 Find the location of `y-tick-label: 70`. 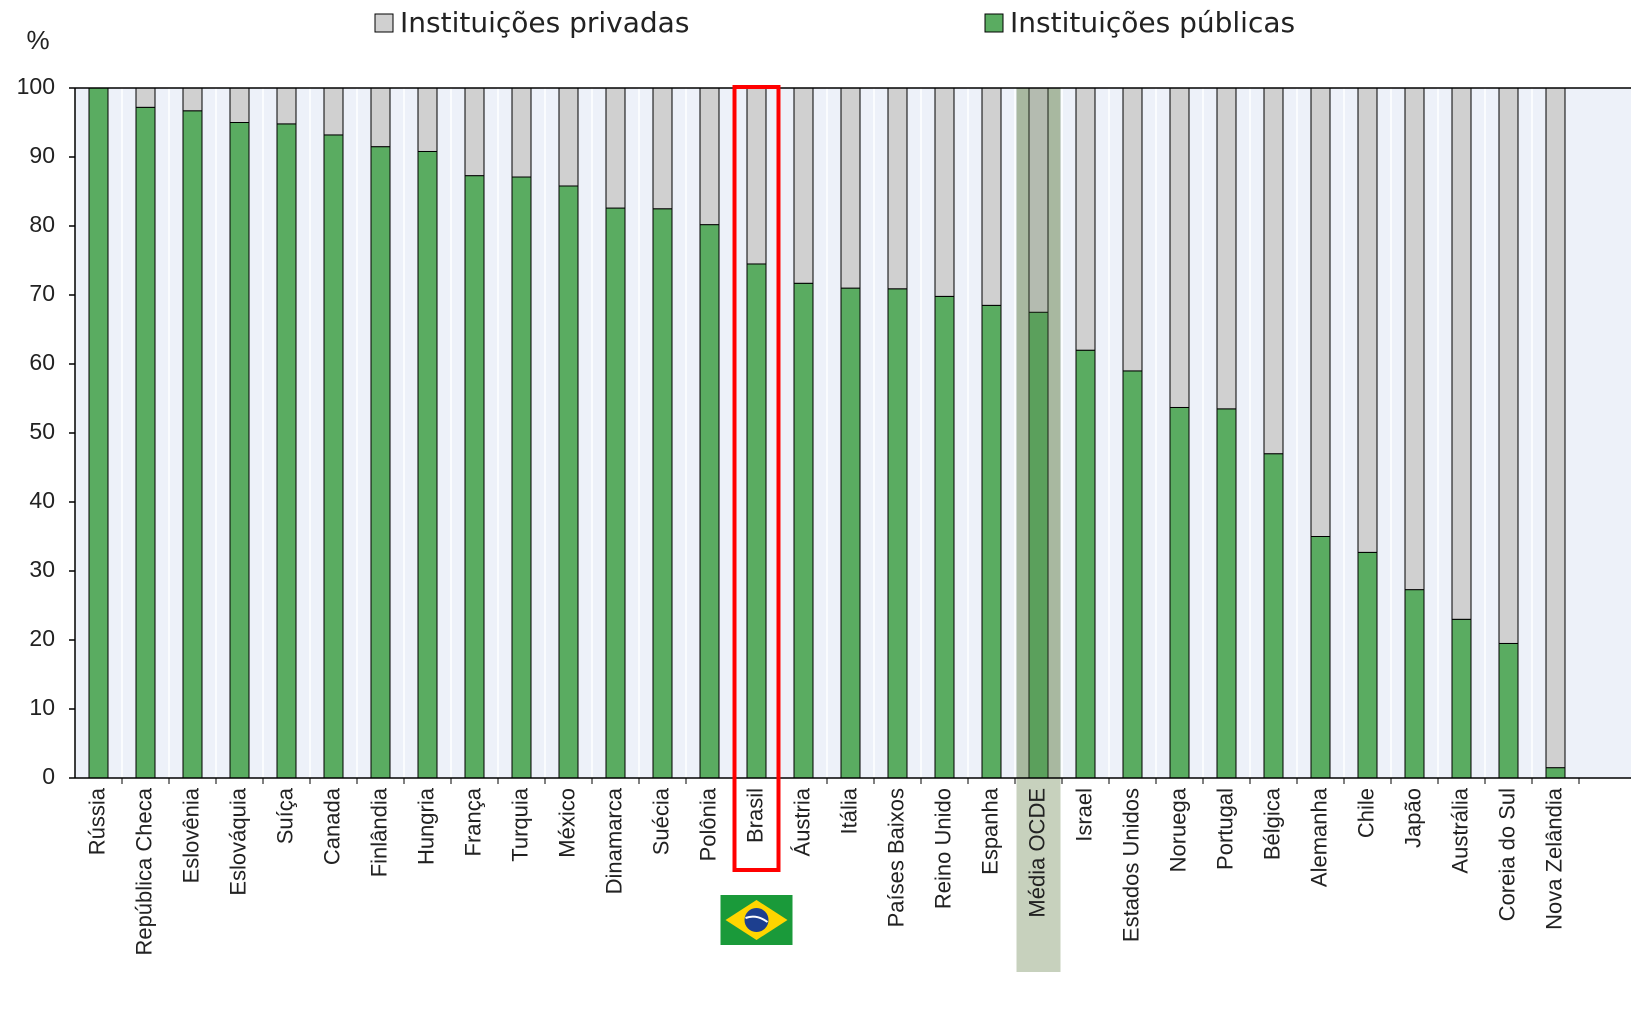

y-tick-label: 70 is located at coordinates (42, 293).